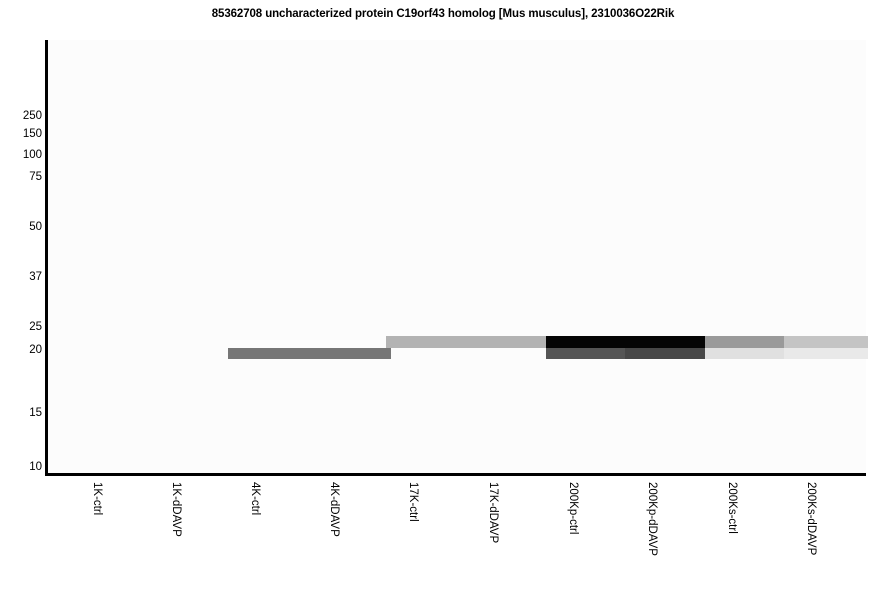  What do you see at coordinates (652, 519) in the screenshot?
I see `x-axis-tick-label-text: 200Kp-dDAVP` at bounding box center [652, 519].